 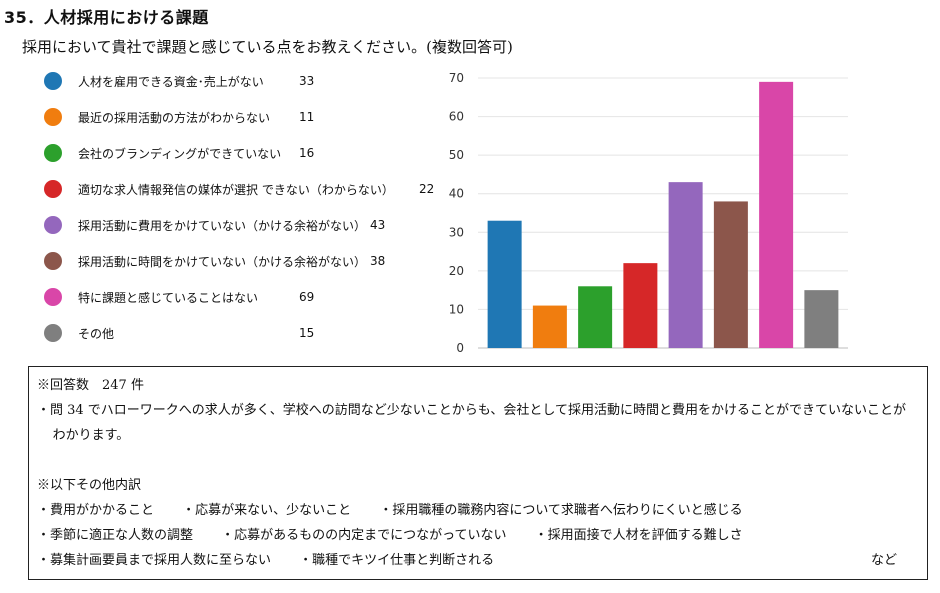 What do you see at coordinates (456, 271) in the screenshot?
I see `y-tick-label: 20` at bounding box center [456, 271].